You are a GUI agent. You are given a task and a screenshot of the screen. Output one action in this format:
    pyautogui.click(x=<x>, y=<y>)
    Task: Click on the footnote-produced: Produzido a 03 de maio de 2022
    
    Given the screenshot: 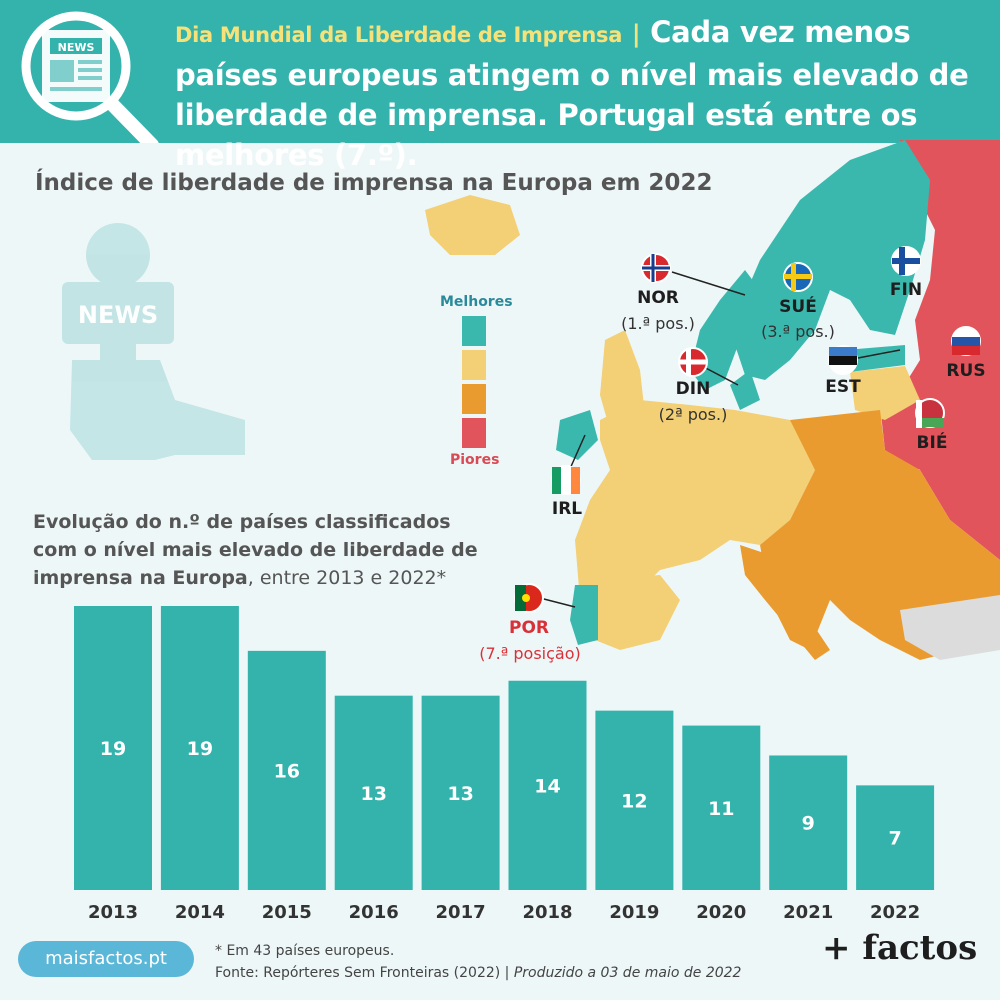 What is the action you would take?
    pyautogui.click(x=627, y=973)
    